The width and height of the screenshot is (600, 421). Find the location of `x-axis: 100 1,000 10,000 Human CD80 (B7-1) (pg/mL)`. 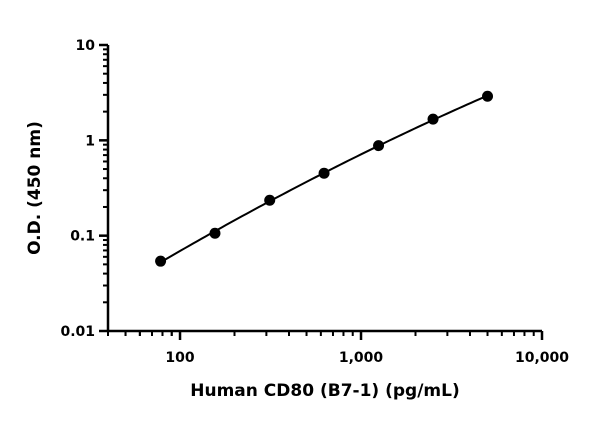

x-axis: 100 1,000 10,000 Human CD80 (B7-1) (pg/mL) is located at coordinates (338, 365).